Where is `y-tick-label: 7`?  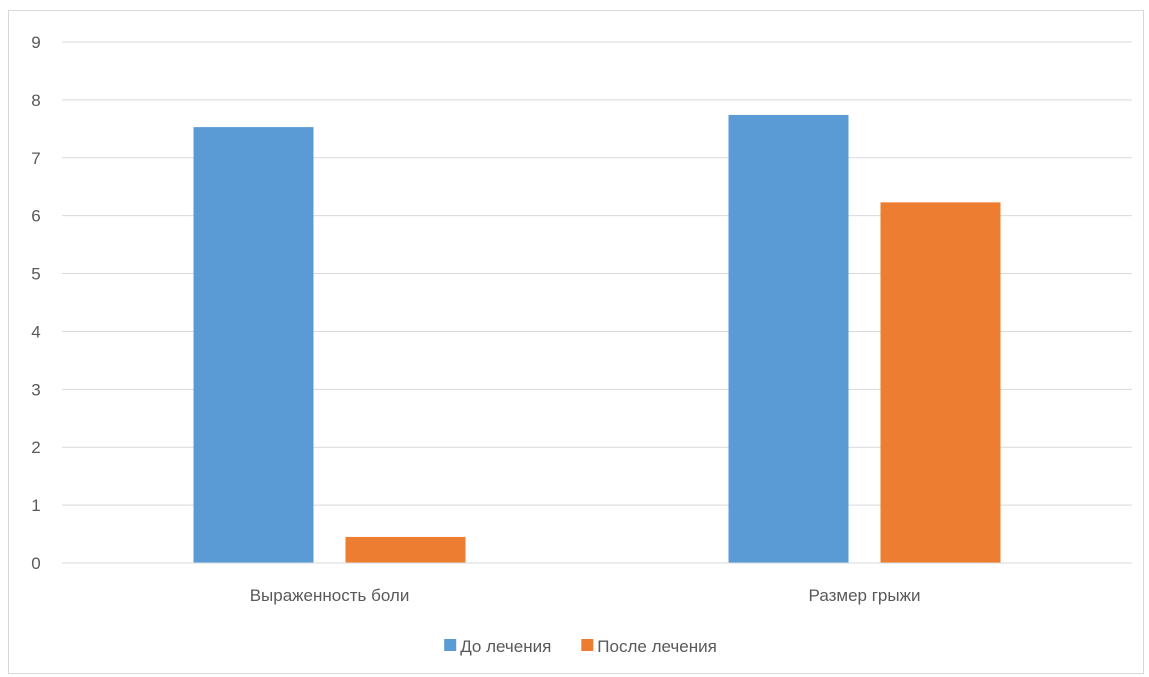 y-tick-label: 7 is located at coordinates (35, 158).